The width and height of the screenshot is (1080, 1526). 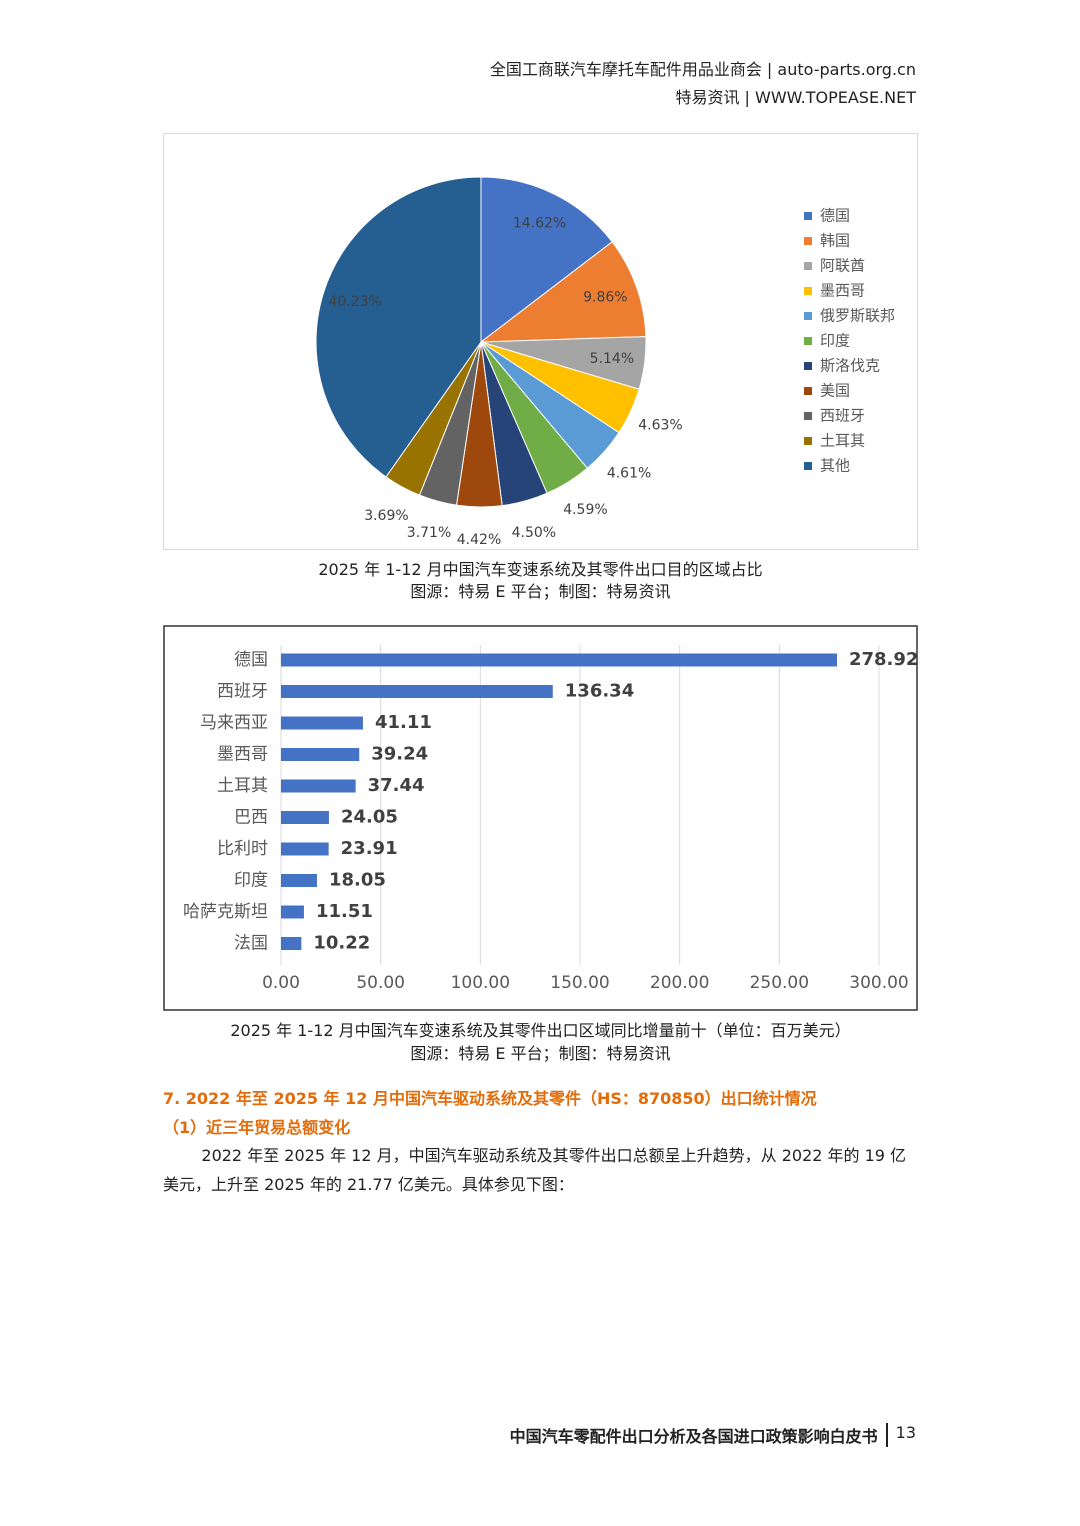 I want to click on data-label: 23.91, so click(x=369, y=848).